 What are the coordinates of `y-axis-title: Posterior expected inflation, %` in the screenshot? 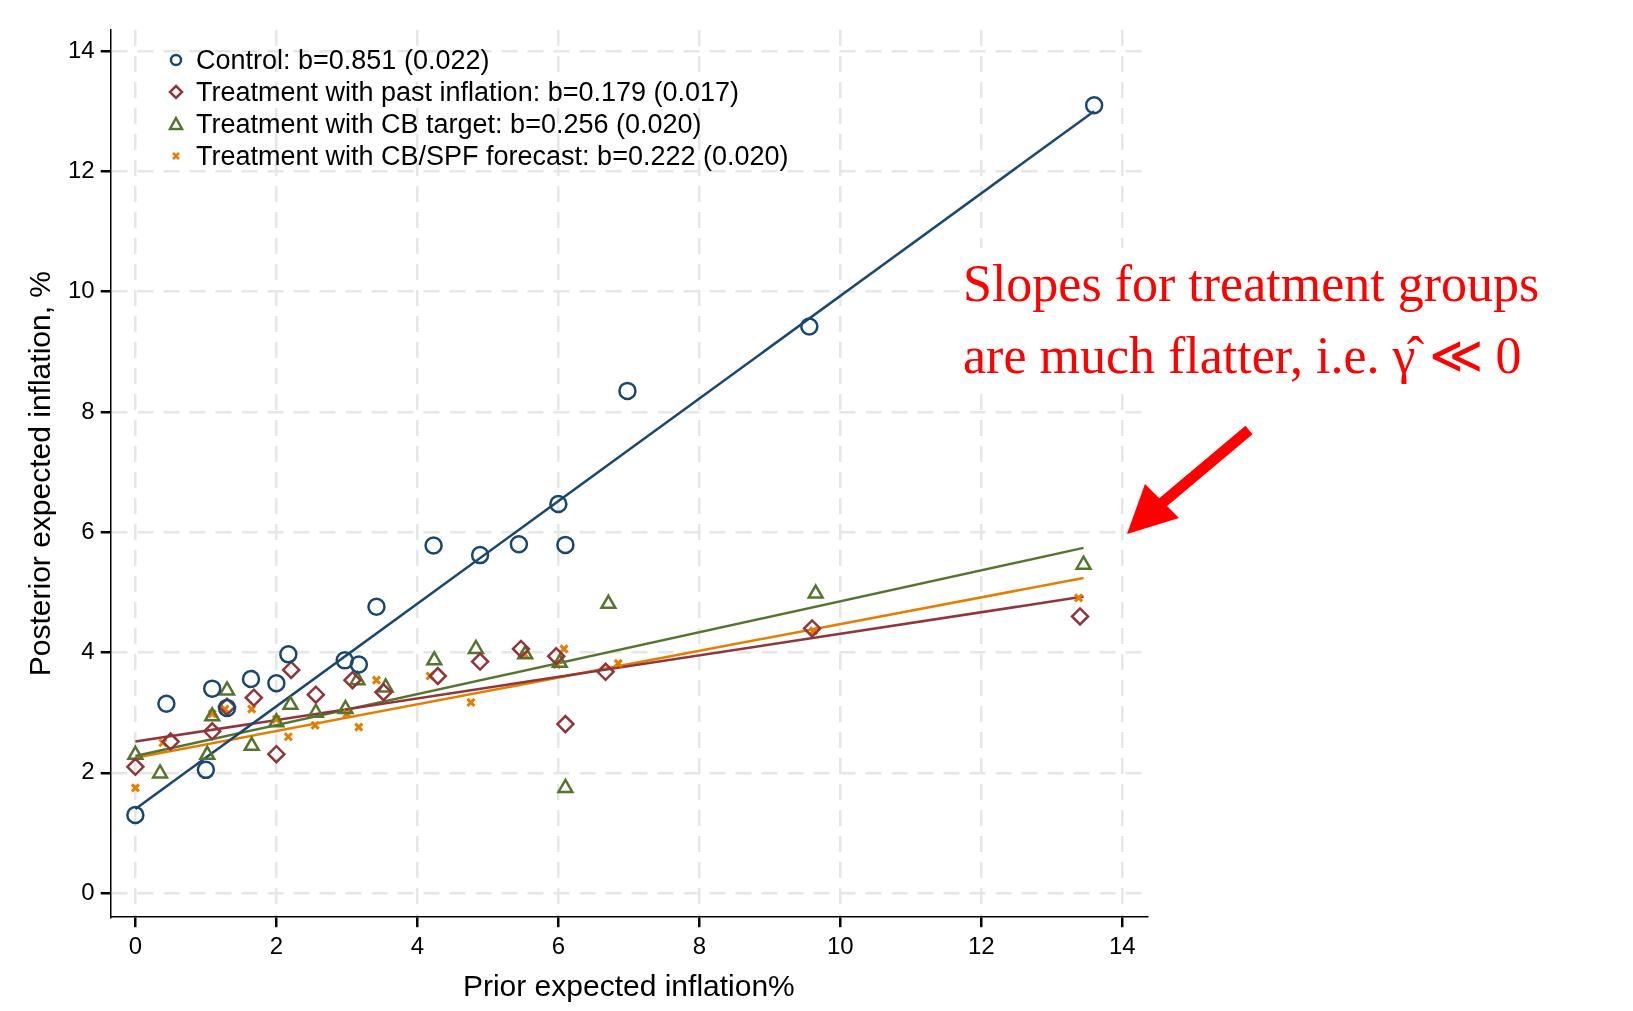 It's located at (40, 473).